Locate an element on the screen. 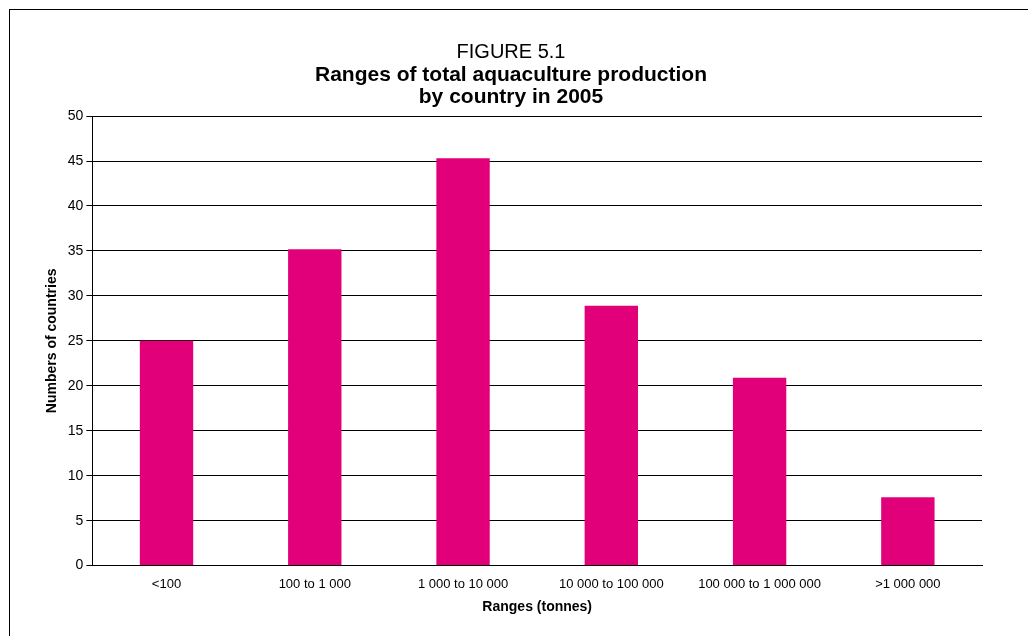  y-tick-label: 35 is located at coordinates (75, 249).